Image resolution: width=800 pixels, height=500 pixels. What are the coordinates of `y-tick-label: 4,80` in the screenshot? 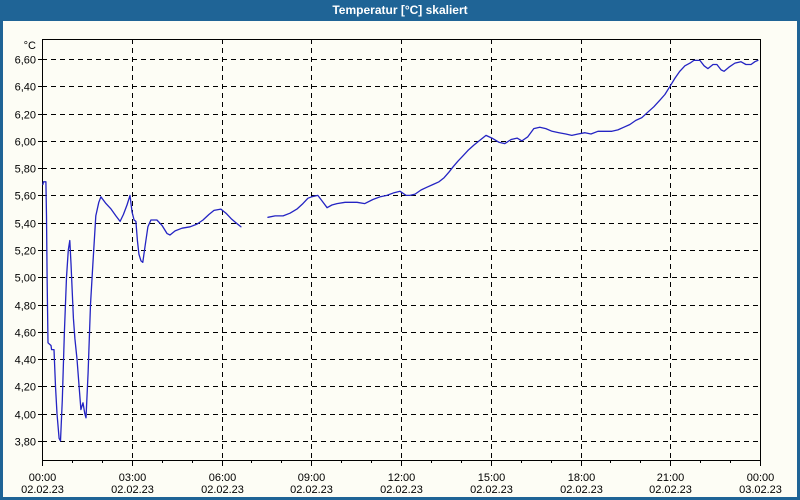 It's located at (25, 306).